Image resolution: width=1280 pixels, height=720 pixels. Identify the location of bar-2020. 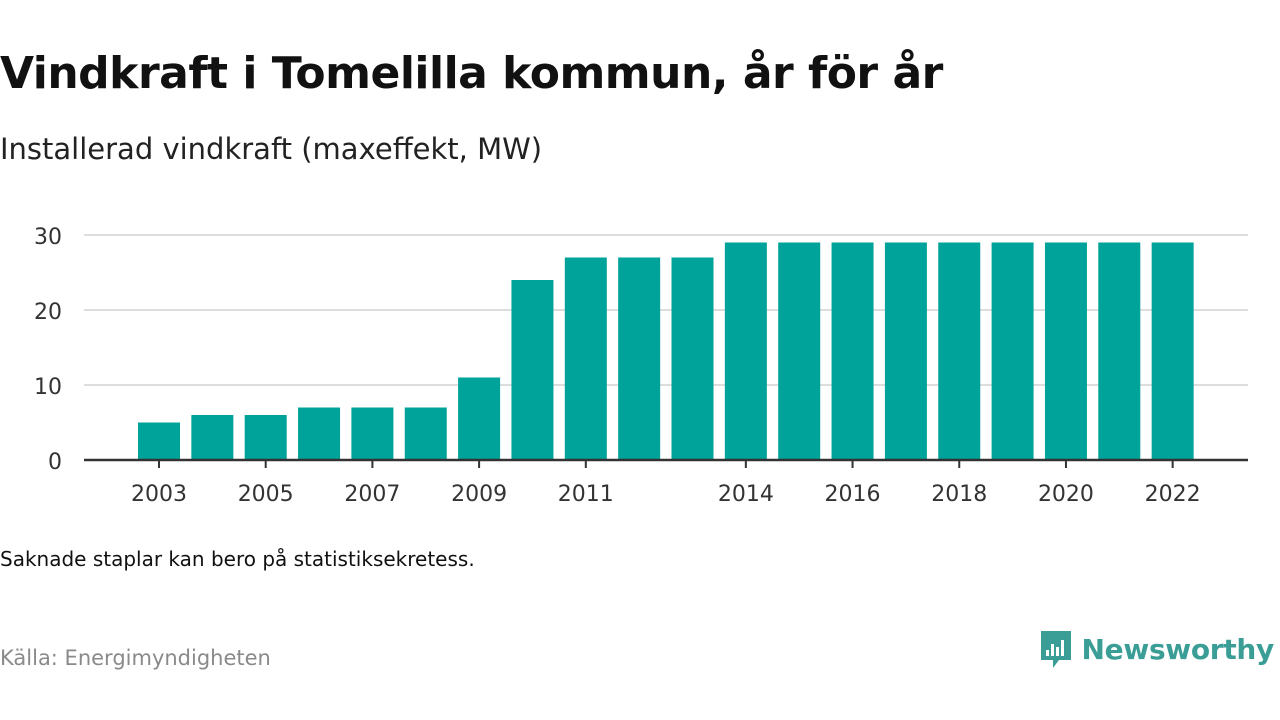
(1065, 351).